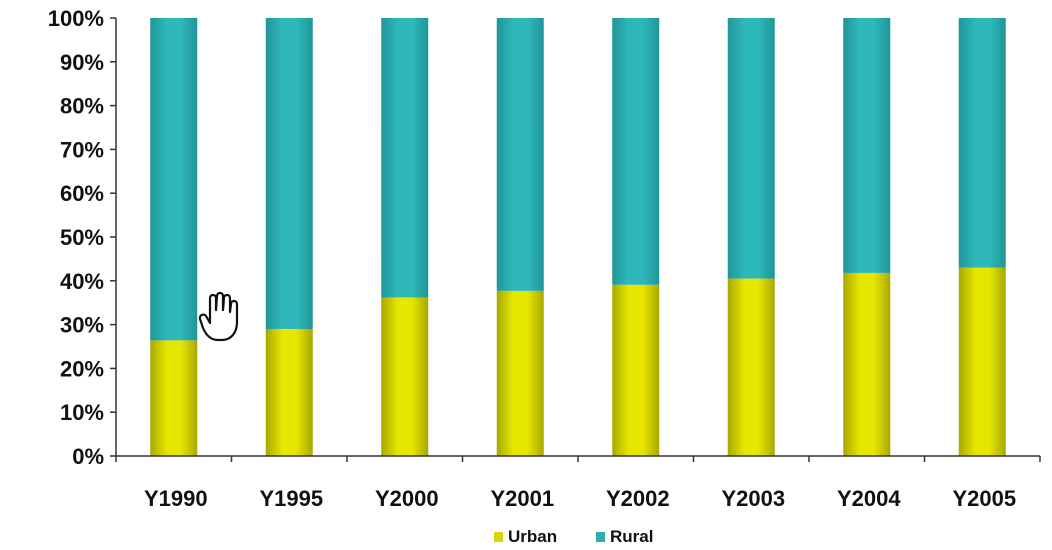 Image resolution: width=1052 pixels, height=550 pixels. I want to click on legend: Urban Rural, so click(573, 536).